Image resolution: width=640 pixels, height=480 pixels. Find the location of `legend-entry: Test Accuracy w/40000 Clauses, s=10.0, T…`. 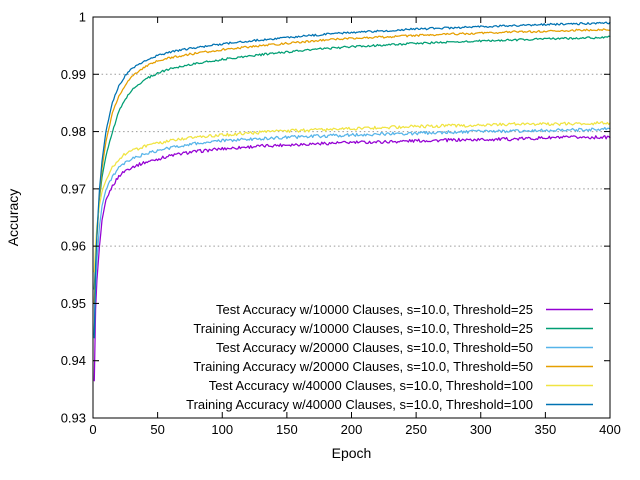

legend-entry: Test Accuracy w/40000 Clauses, s=10.0, T… is located at coordinates (401, 385).